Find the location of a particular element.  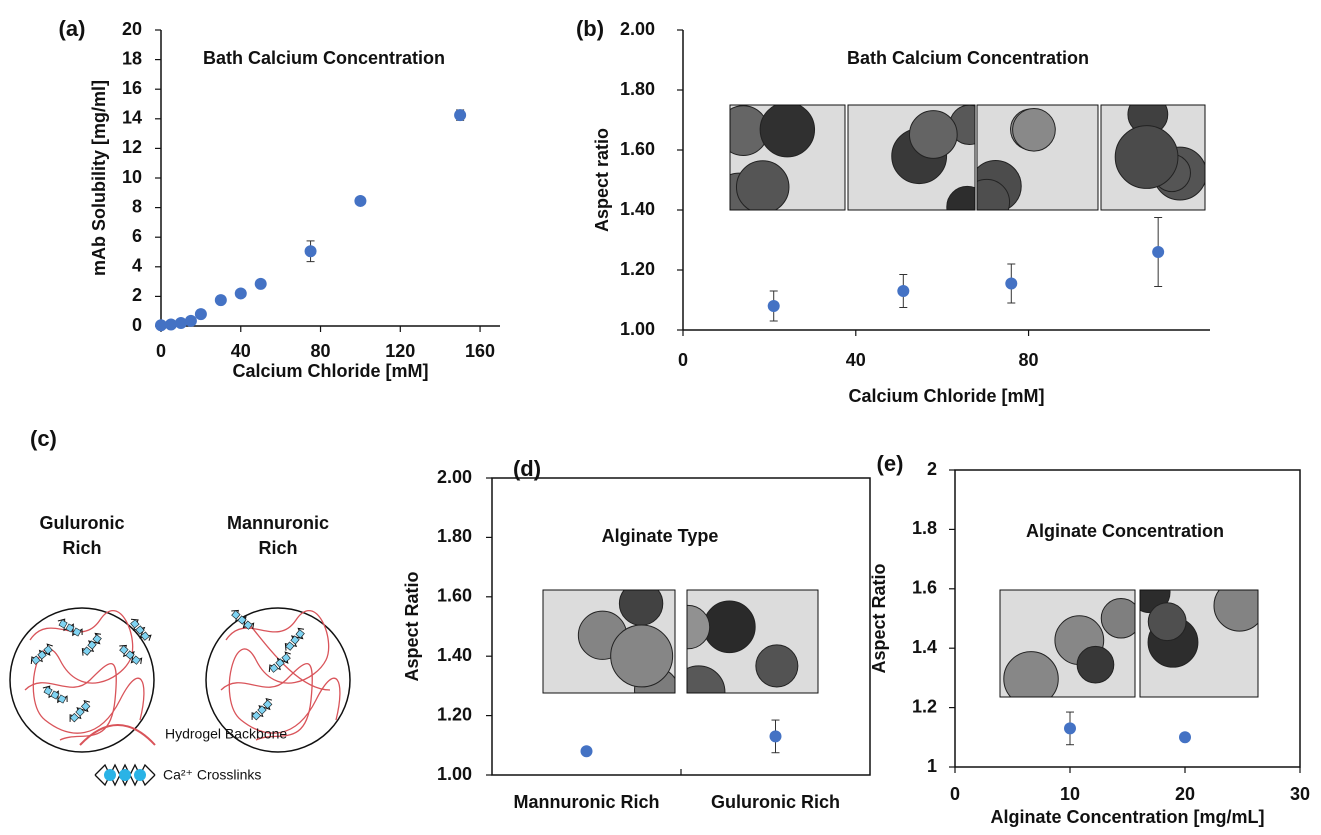

chart-title: Alginate Type is located at coordinates (660, 536).